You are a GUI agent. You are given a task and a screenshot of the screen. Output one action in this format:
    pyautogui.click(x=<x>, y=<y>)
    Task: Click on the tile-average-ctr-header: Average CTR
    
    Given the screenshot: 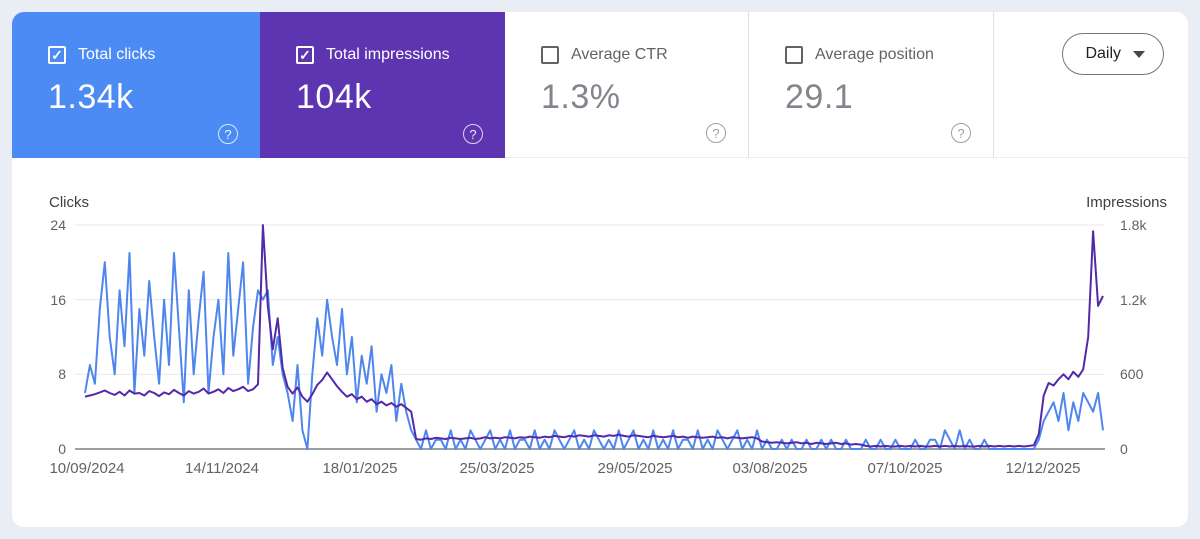 What is the action you would take?
    pyautogui.click(x=644, y=55)
    